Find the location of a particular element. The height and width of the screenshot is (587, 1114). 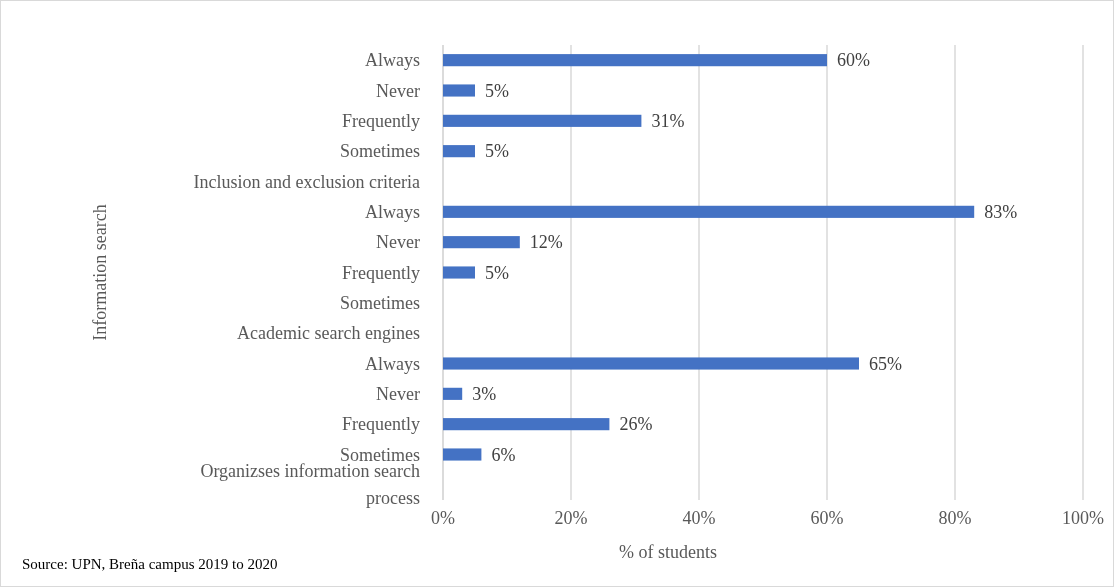

data-label: 60% is located at coordinates (853, 60).